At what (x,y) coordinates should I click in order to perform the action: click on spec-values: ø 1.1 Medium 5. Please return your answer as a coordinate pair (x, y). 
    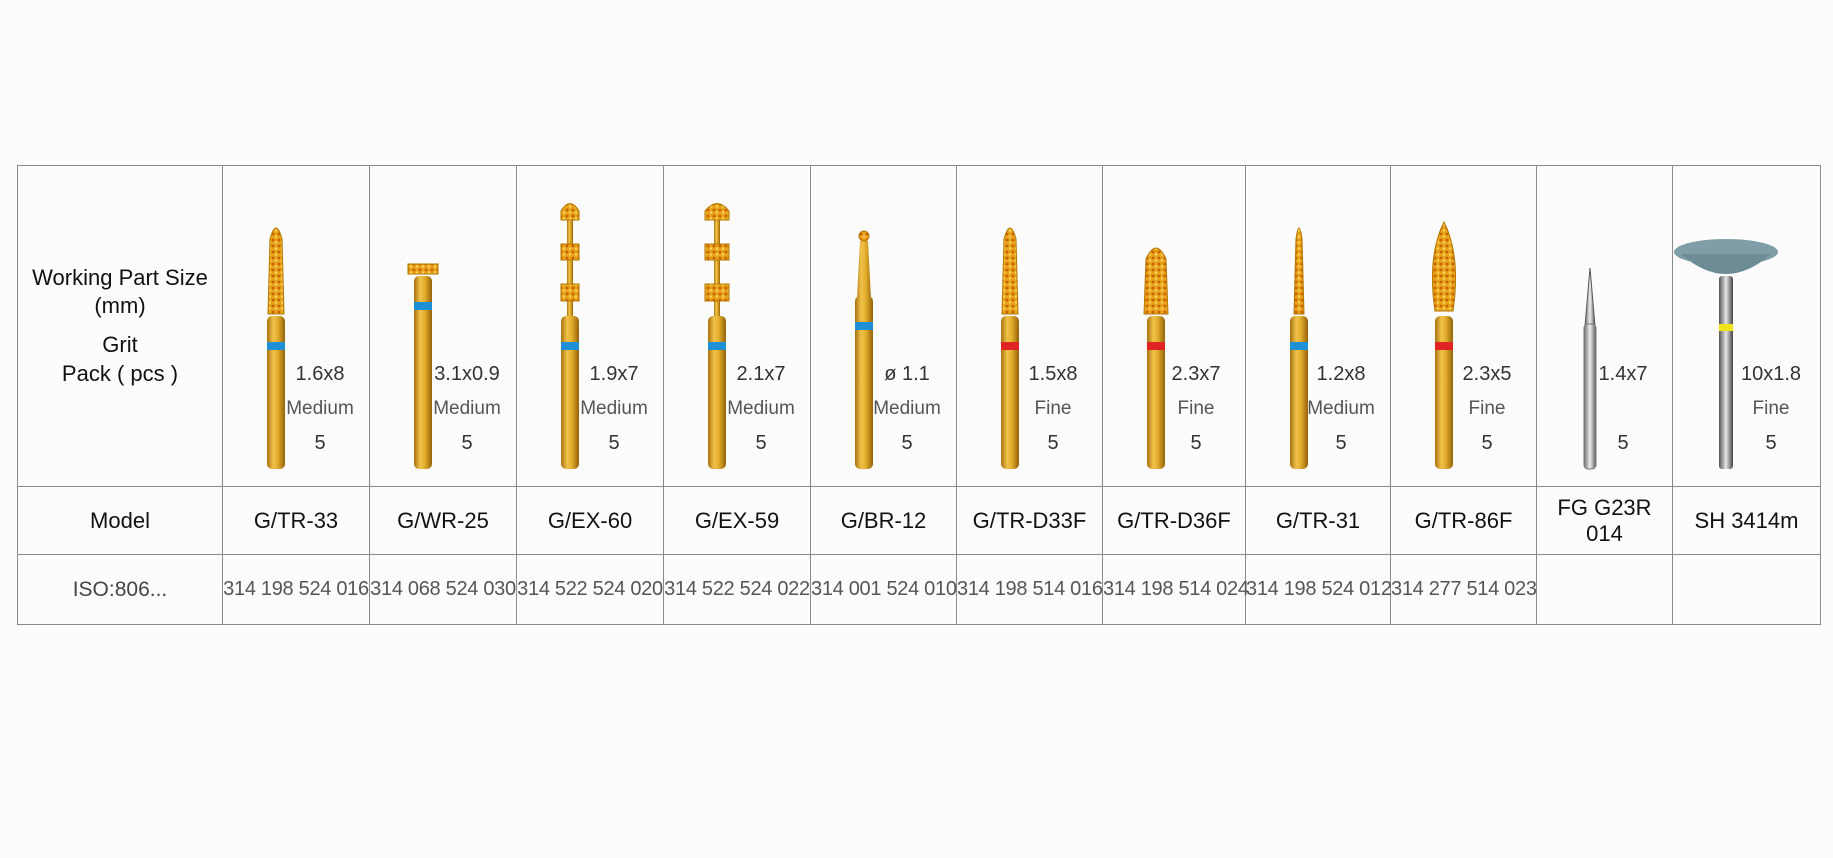
    Looking at the image, I should click on (907, 408).